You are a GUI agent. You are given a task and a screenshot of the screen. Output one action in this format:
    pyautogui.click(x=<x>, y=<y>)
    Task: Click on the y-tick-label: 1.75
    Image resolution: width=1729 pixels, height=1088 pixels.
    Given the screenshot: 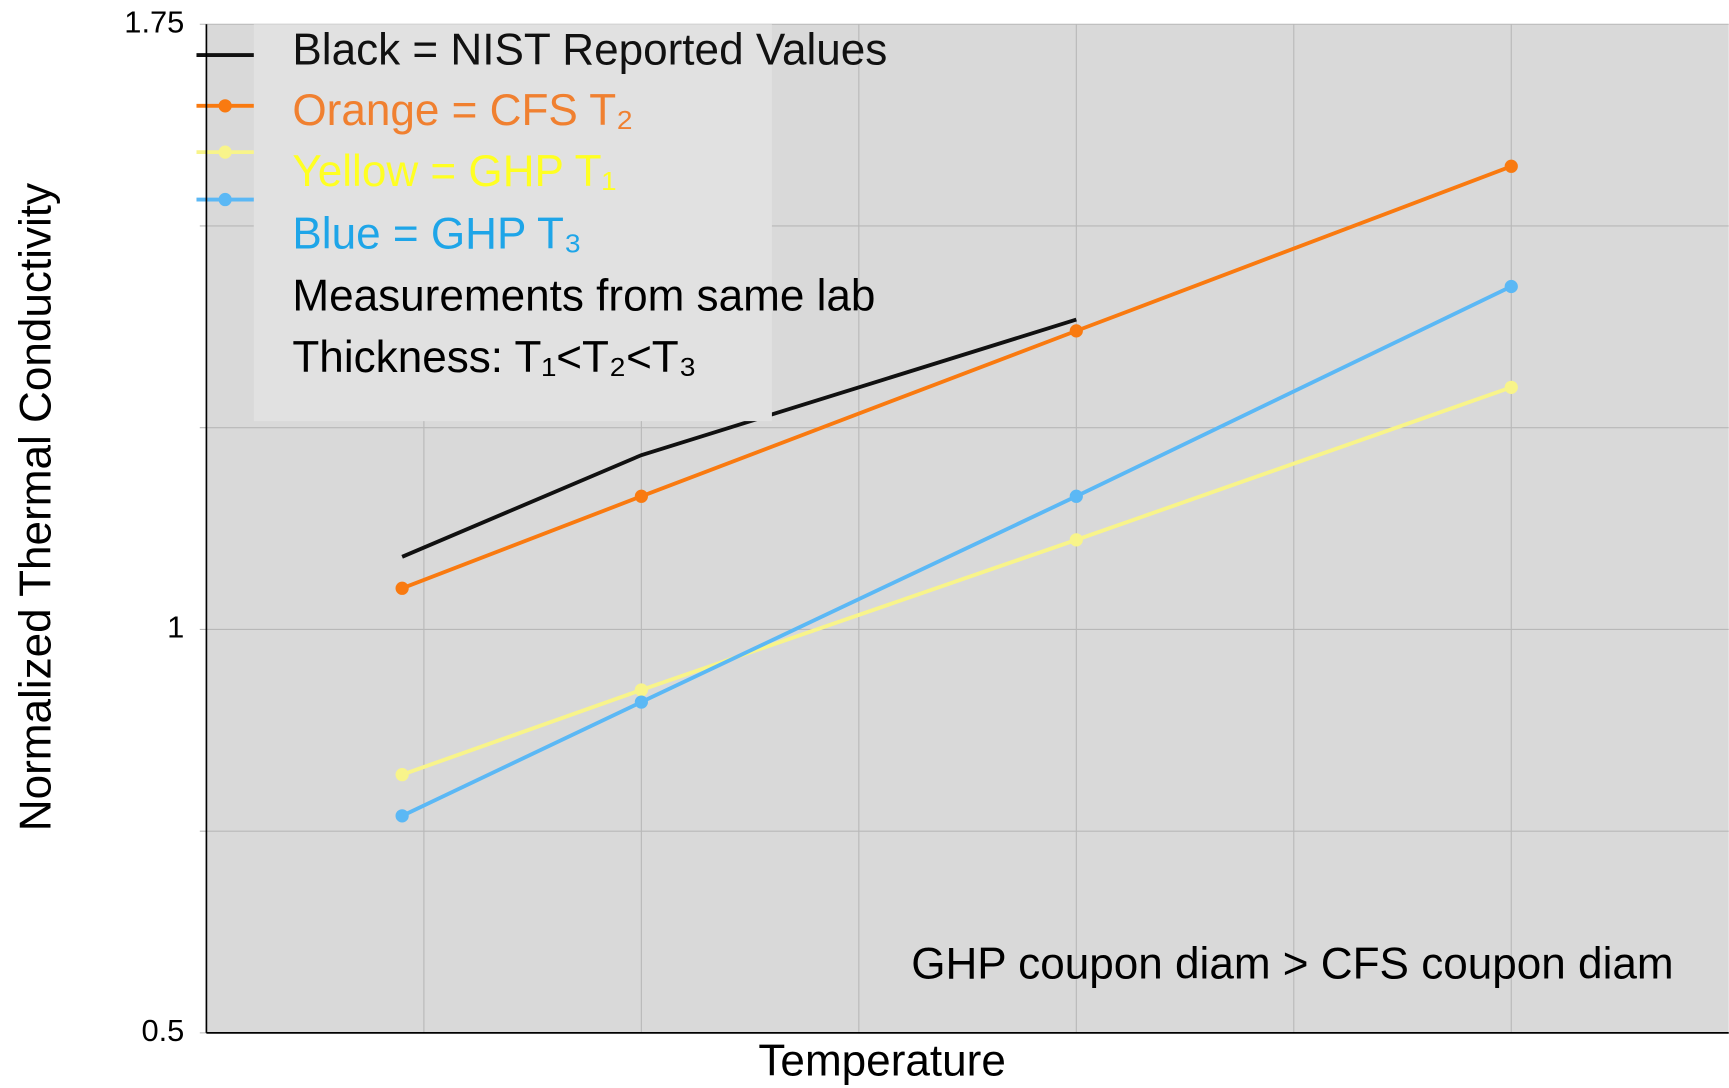 What is the action you would take?
    pyautogui.click(x=154, y=21)
    